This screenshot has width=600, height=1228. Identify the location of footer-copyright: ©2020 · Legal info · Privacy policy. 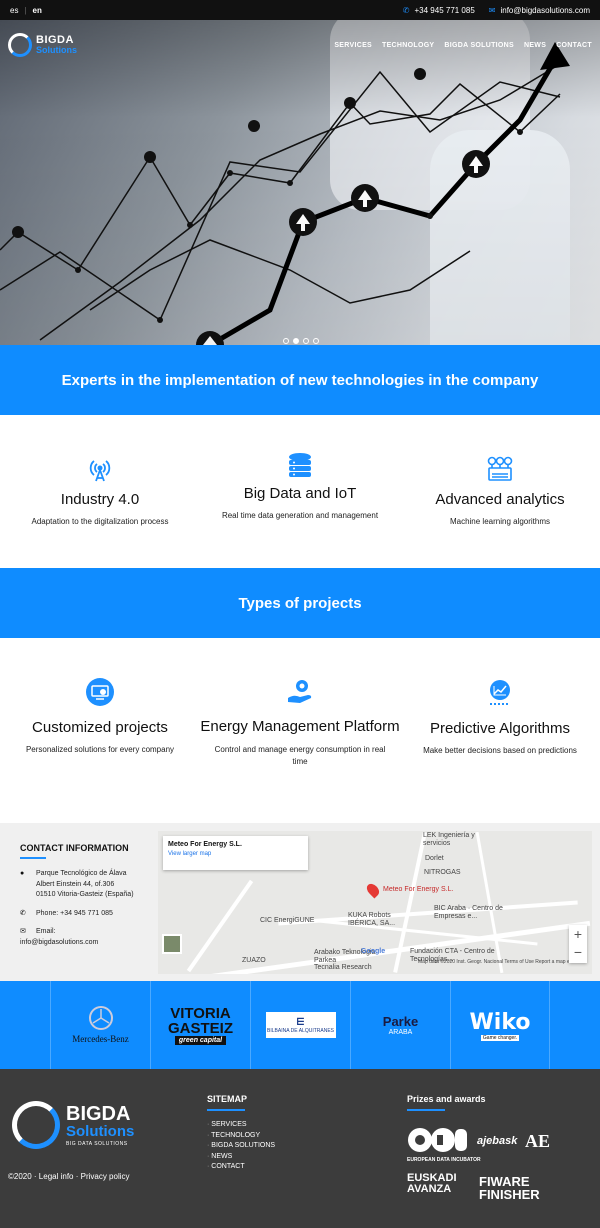
(69, 1176).